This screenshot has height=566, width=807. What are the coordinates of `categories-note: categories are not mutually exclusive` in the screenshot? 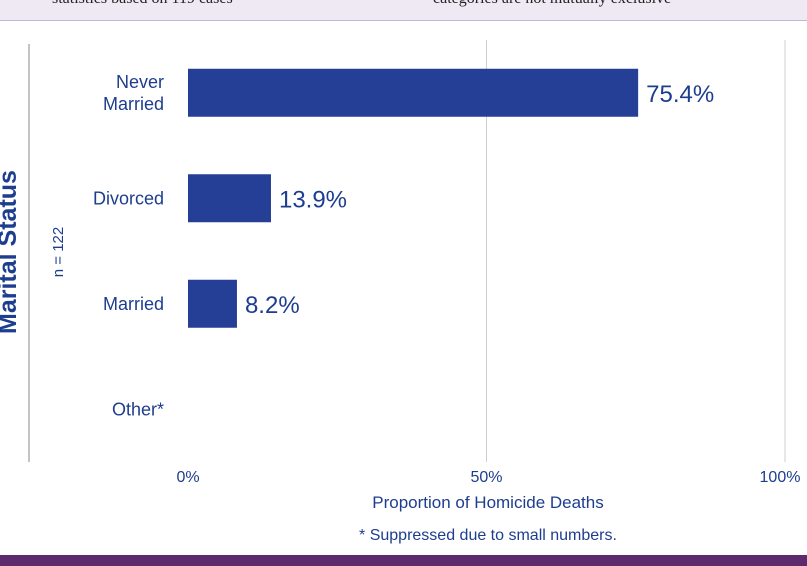 It's located at (552, 4).